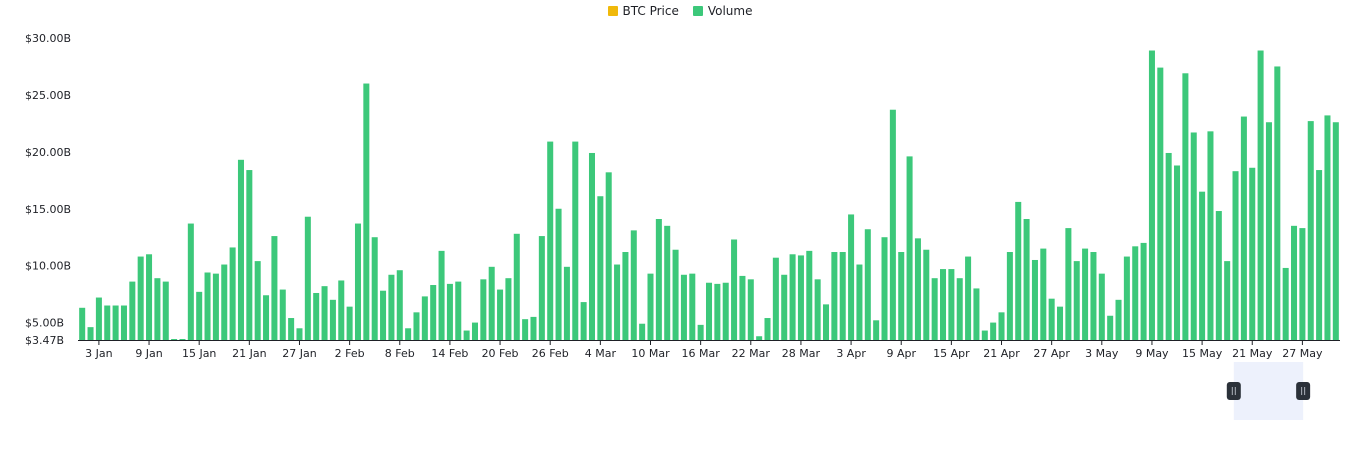  I want to click on legend-item-volume: Volume, so click(722, 11).